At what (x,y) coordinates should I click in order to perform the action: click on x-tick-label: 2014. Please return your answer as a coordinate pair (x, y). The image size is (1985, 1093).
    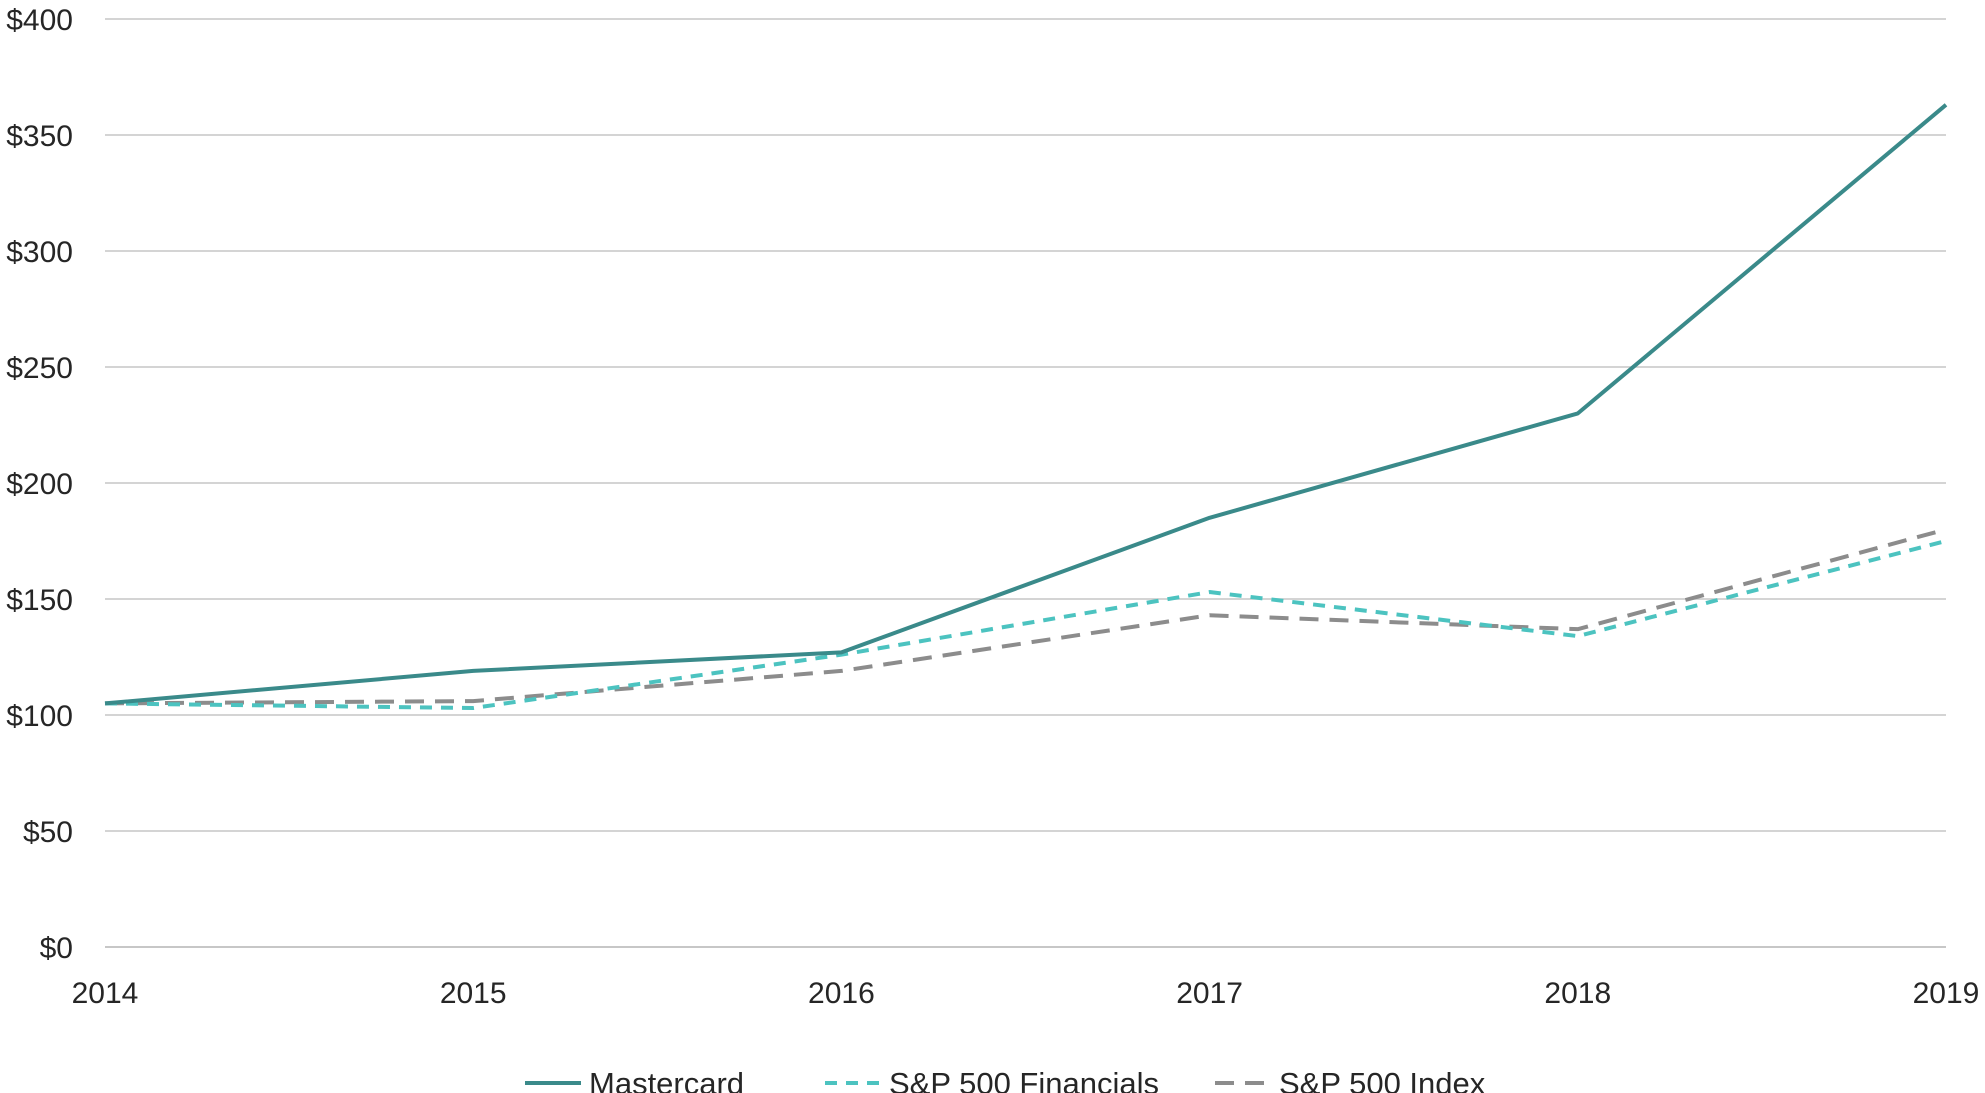
    Looking at the image, I should click on (105, 993).